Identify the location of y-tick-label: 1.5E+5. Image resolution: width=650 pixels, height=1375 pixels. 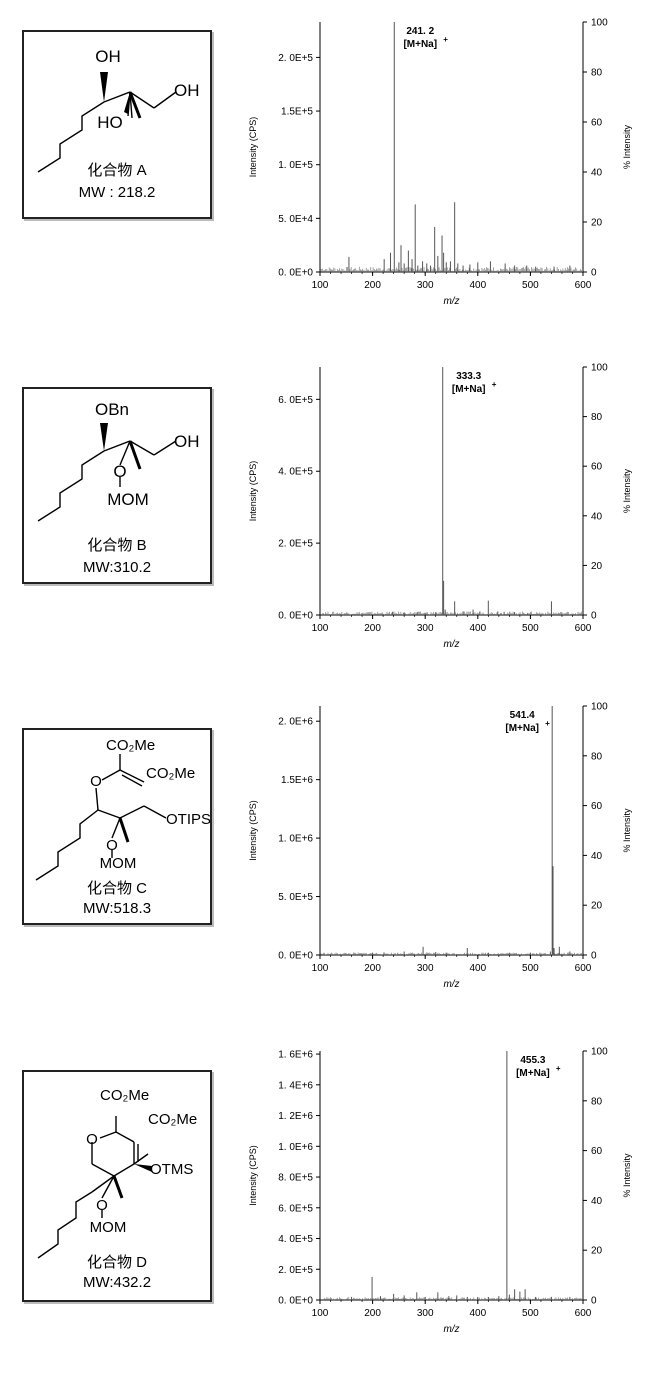
(297, 112).